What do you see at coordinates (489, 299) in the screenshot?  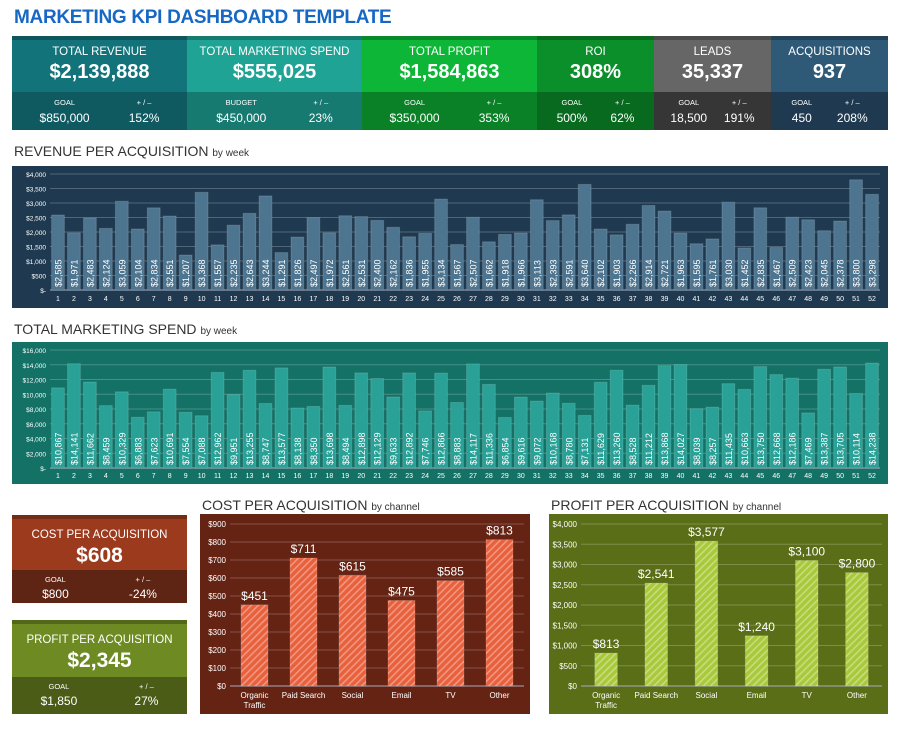 I see `x-tick-label: 28` at bounding box center [489, 299].